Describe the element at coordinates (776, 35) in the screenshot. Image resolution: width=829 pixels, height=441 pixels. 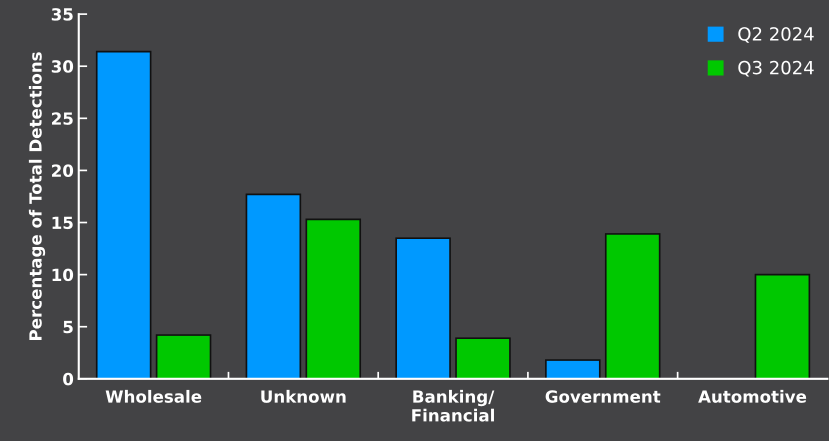
I see `legend-label: Q2 2024` at that location.